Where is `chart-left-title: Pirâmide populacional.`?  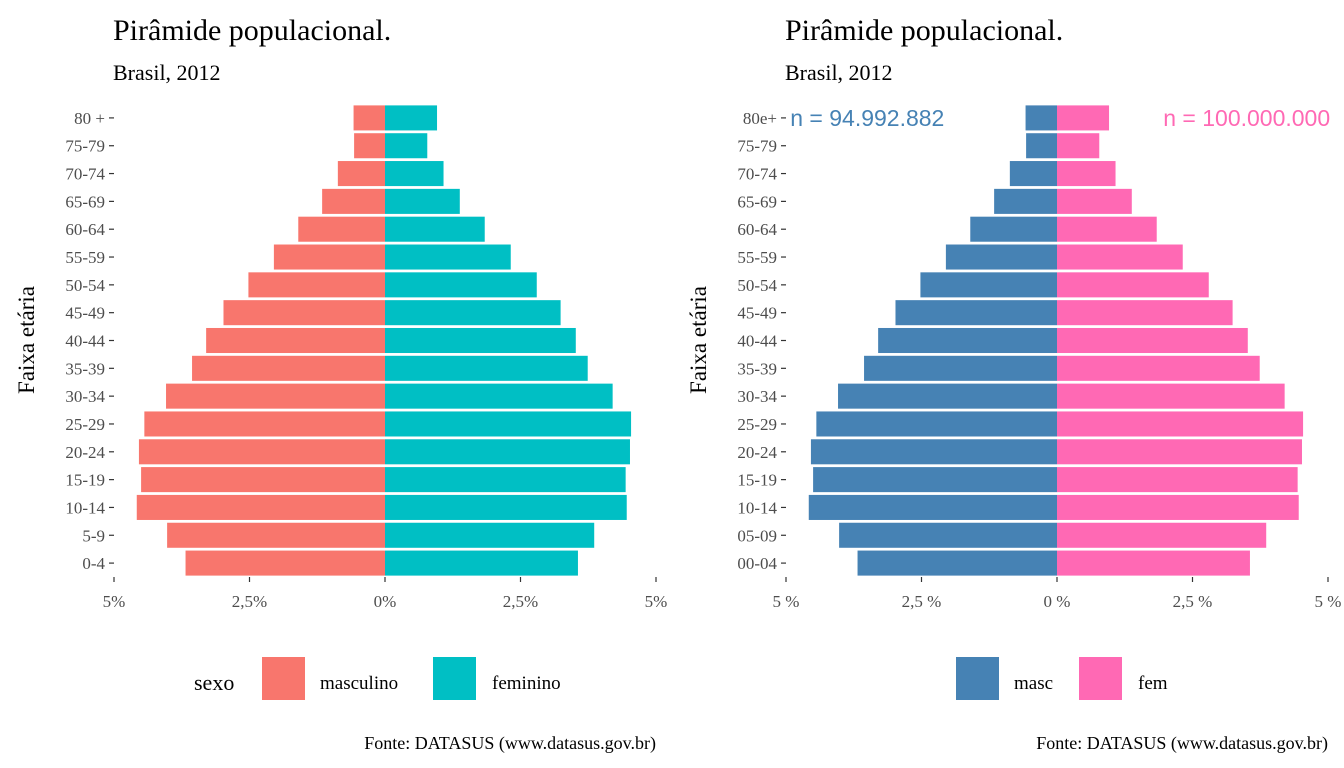
chart-left-title: Pirâmide populacional. is located at coordinates (252, 30).